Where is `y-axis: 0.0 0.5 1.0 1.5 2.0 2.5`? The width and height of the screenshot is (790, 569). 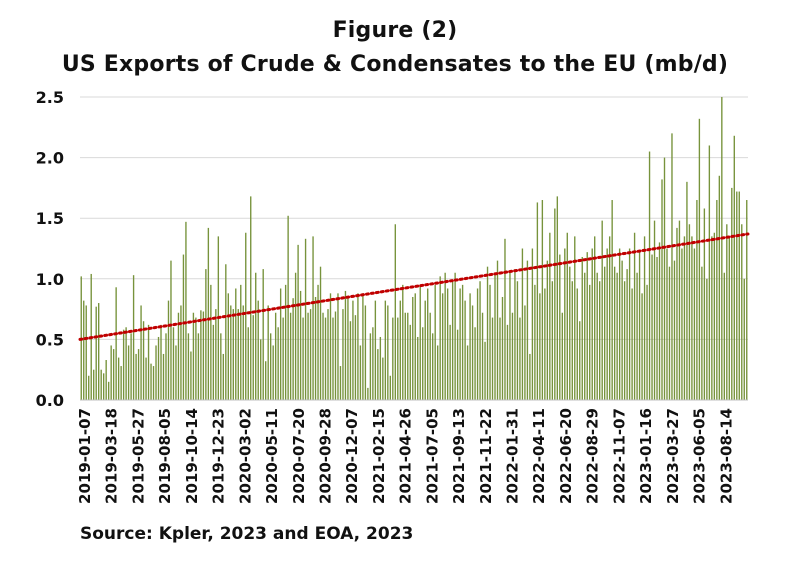
y-axis: 0.0 0.5 1.0 1.5 2.0 2.5 is located at coordinates (50, 249).